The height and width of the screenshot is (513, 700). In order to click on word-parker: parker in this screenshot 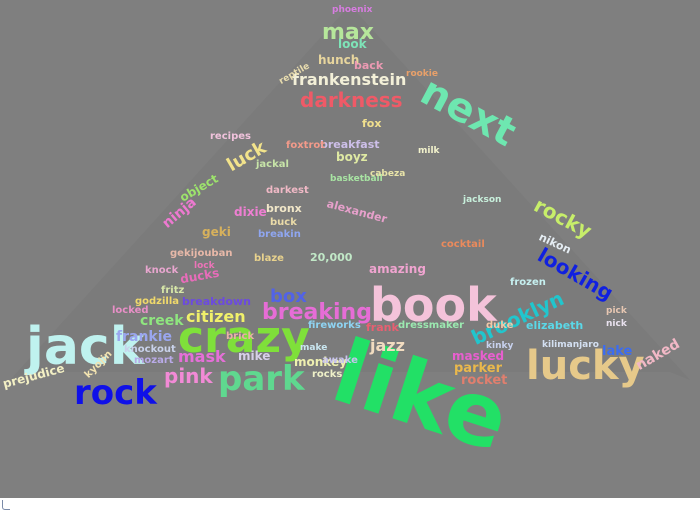, I will do `click(478, 368)`.